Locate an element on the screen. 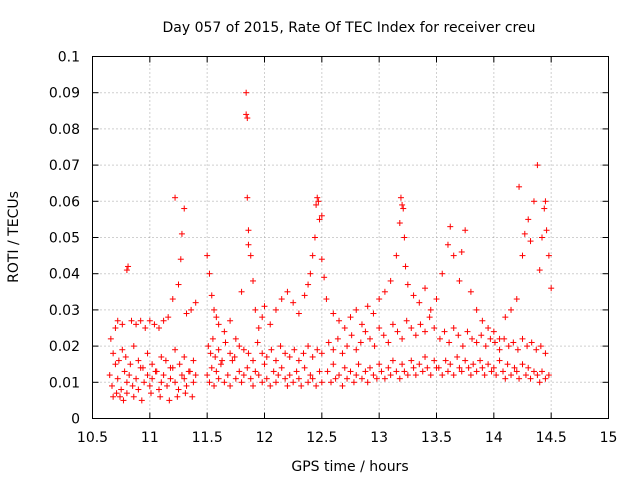 The image size is (640, 480). x-tick-label: 13.5 is located at coordinates (436, 438).